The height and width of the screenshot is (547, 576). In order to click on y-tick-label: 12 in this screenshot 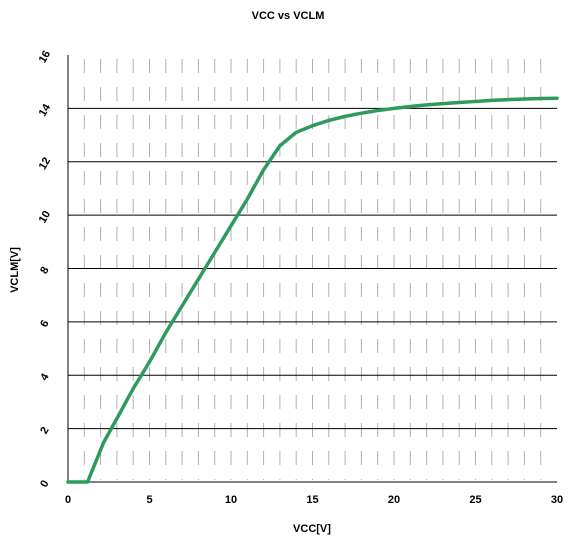, I will do `click(45, 163)`.